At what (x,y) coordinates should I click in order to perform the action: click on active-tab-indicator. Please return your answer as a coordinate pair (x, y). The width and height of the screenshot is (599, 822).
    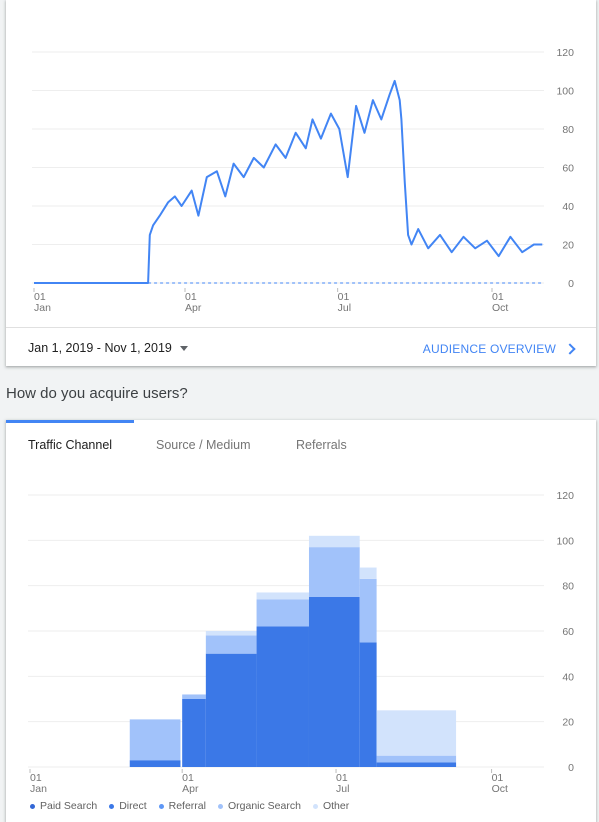
    Looking at the image, I should click on (70, 421).